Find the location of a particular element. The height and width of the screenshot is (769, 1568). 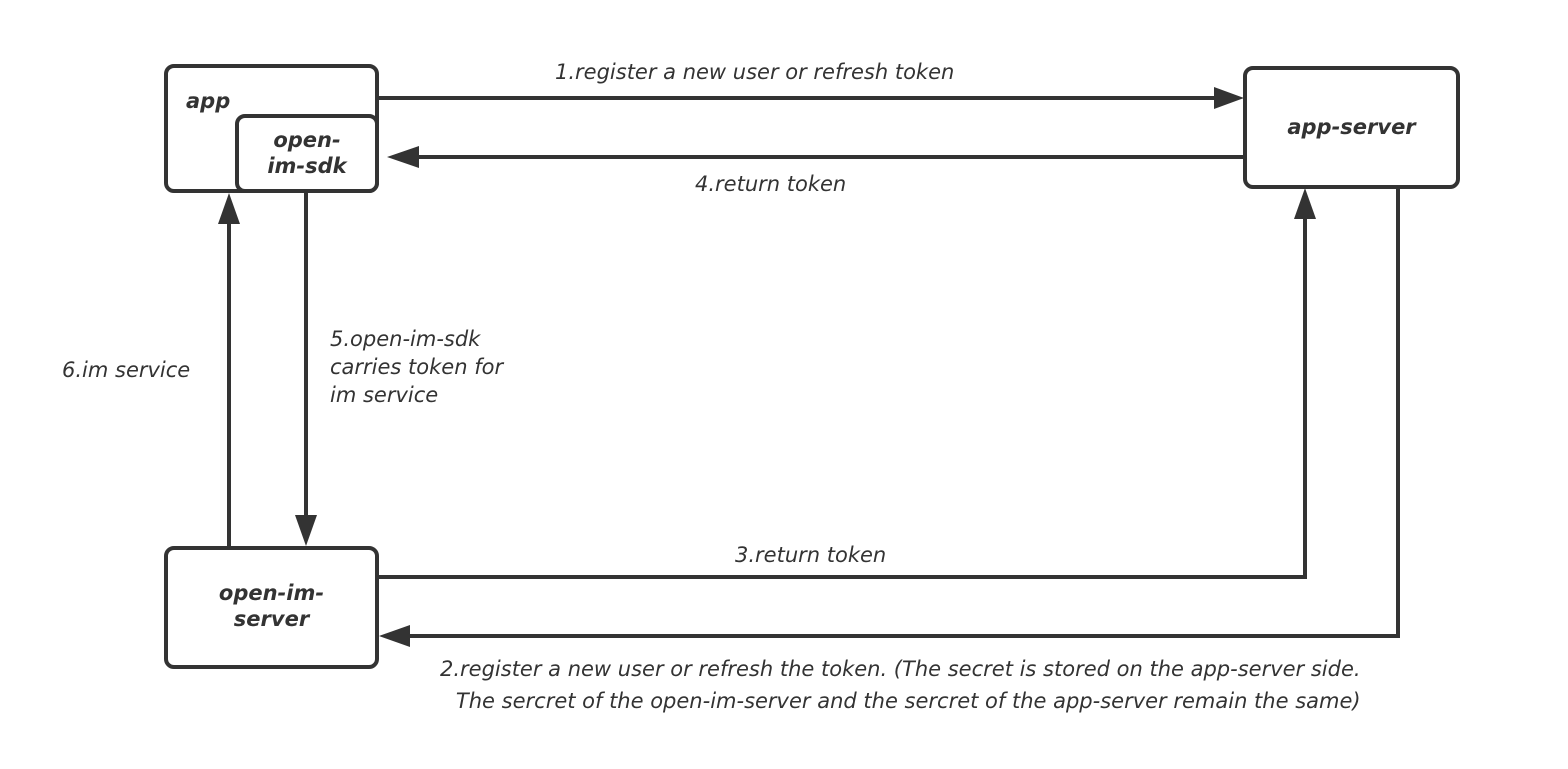

app-server-label: app-server is located at coordinates (1351, 127).